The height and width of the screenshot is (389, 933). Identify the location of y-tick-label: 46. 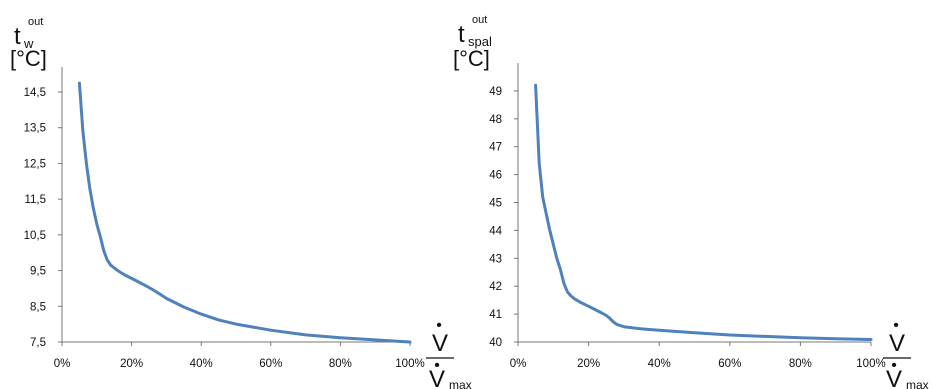
(495, 176).